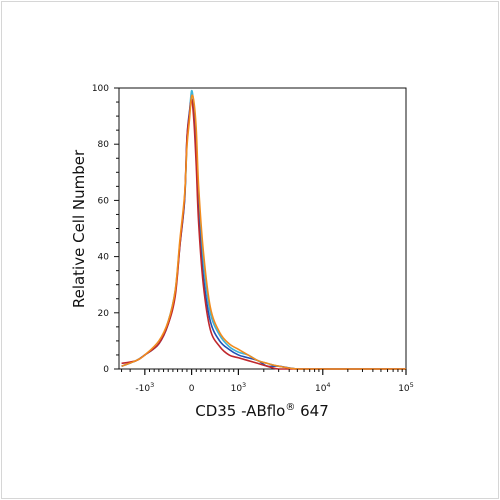  I want to click on x-axis-title-suffix: 647, so click(311, 411).